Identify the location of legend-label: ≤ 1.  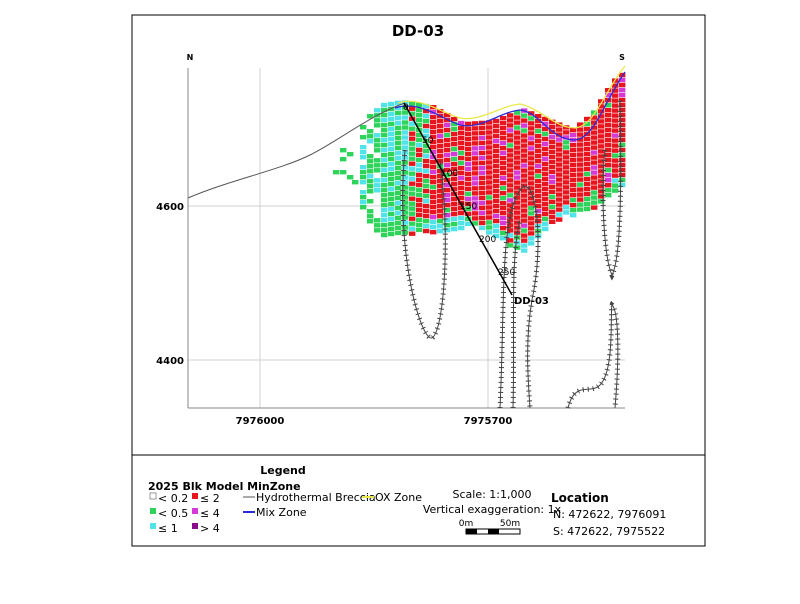
(168, 528).